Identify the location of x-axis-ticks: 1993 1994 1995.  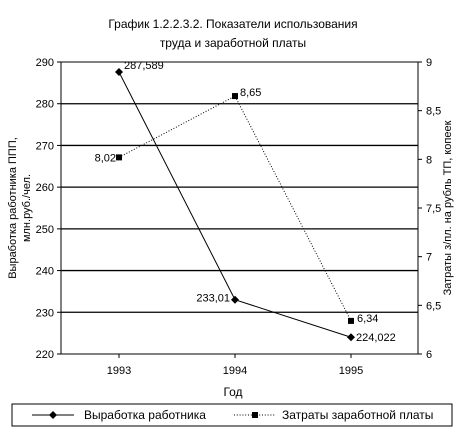
(235, 365).